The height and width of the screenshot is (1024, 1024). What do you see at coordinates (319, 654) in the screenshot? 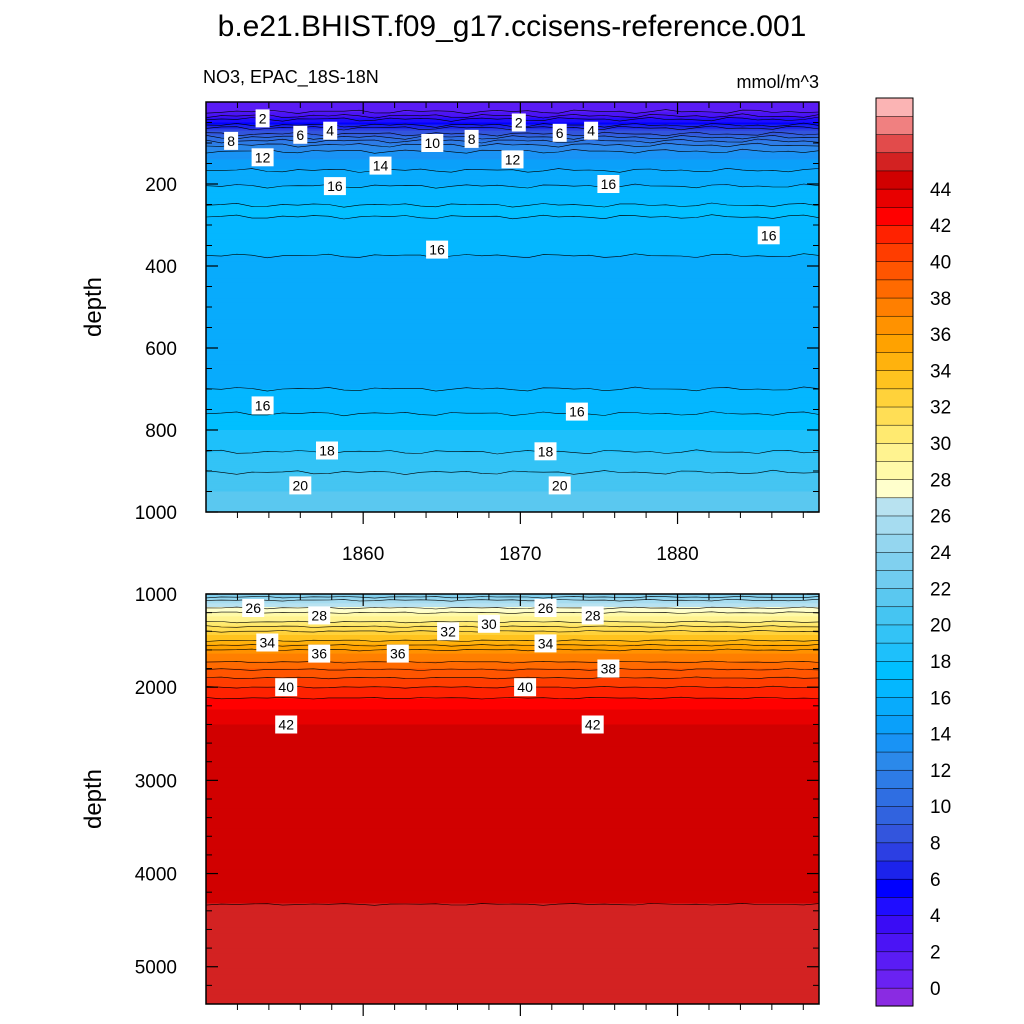
I see `contour-label-text: 36` at bounding box center [319, 654].